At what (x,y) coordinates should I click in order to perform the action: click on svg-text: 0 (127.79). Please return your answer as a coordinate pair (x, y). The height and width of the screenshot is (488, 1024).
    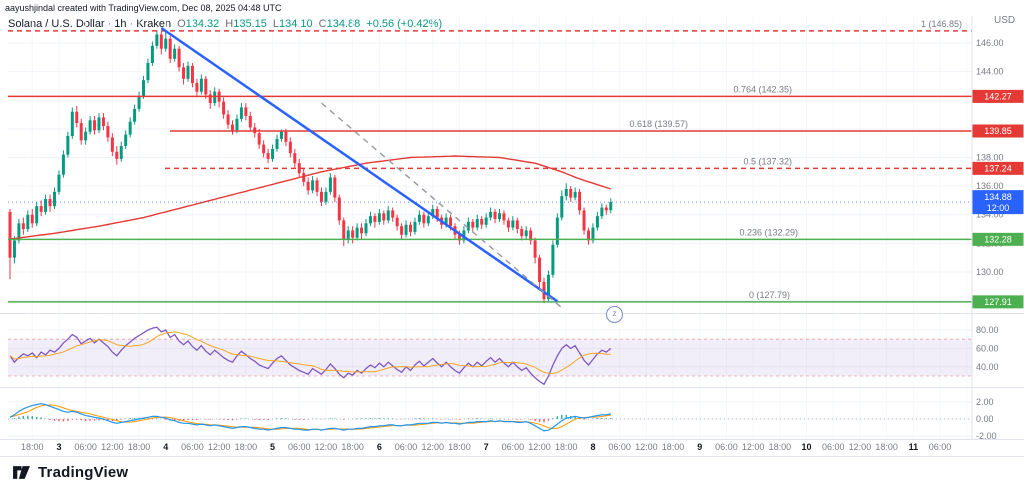
    Looking at the image, I should click on (769, 295).